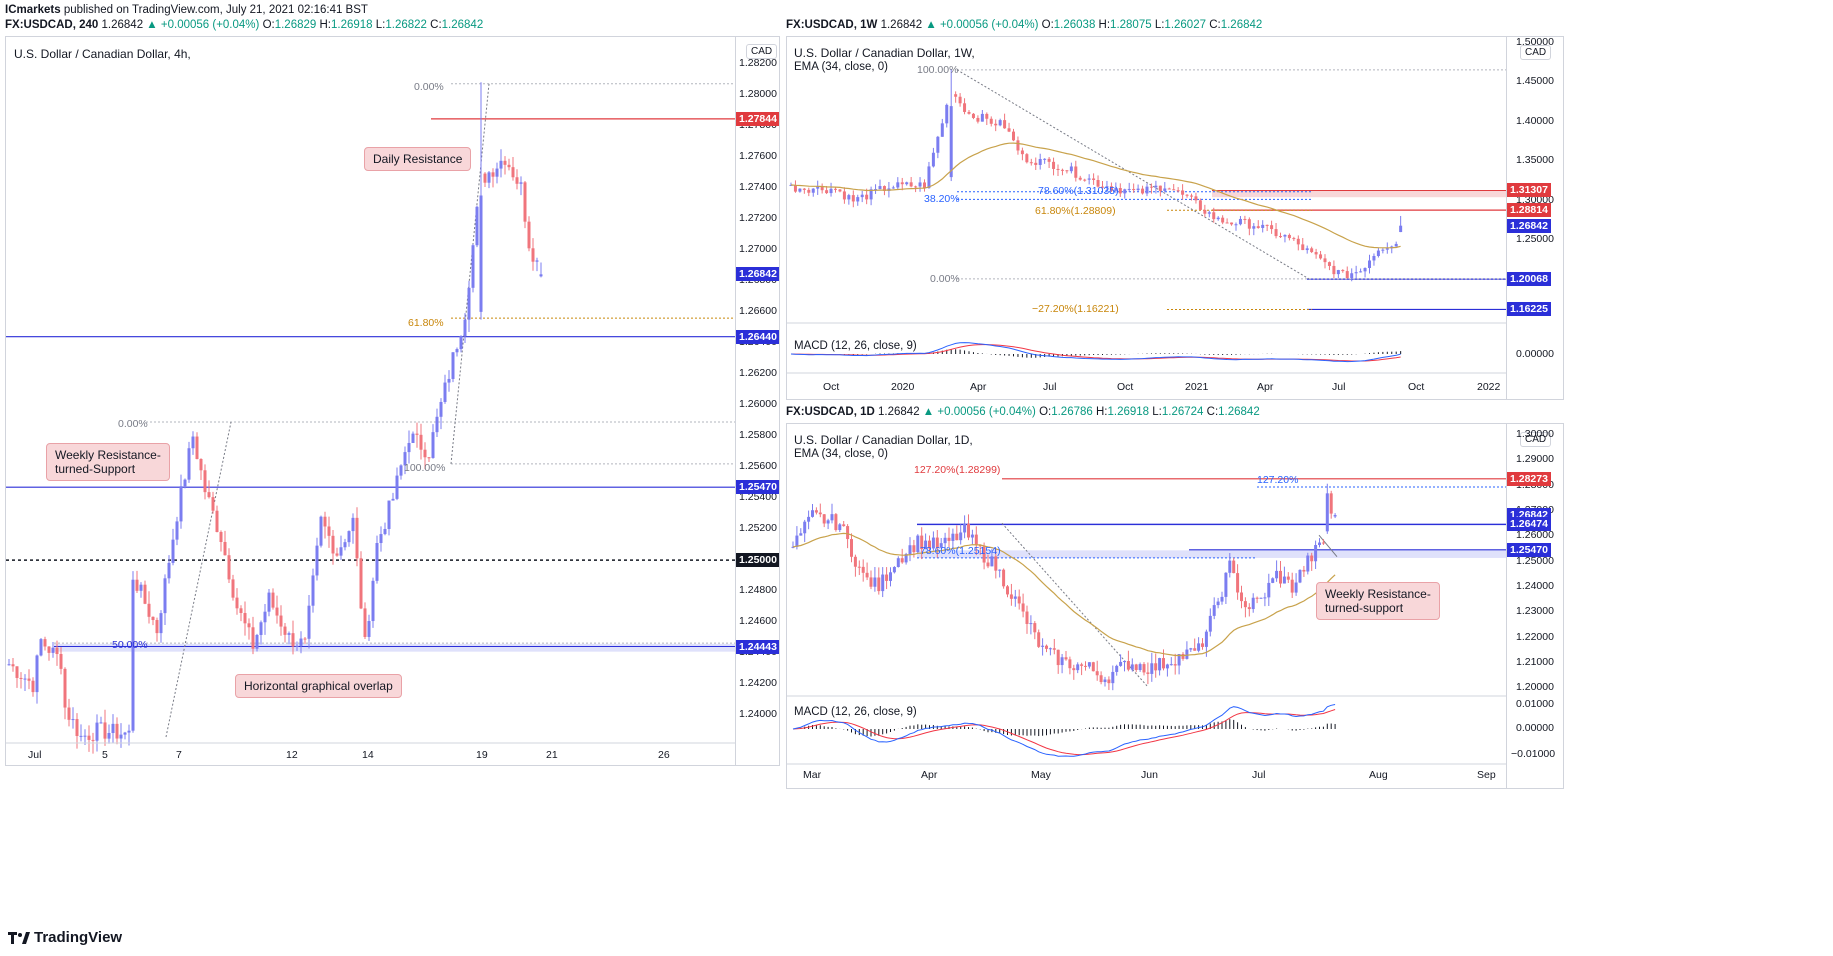  What do you see at coordinates (1535, 459) in the screenshot?
I see `price-tick: 1.29000` at bounding box center [1535, 459].